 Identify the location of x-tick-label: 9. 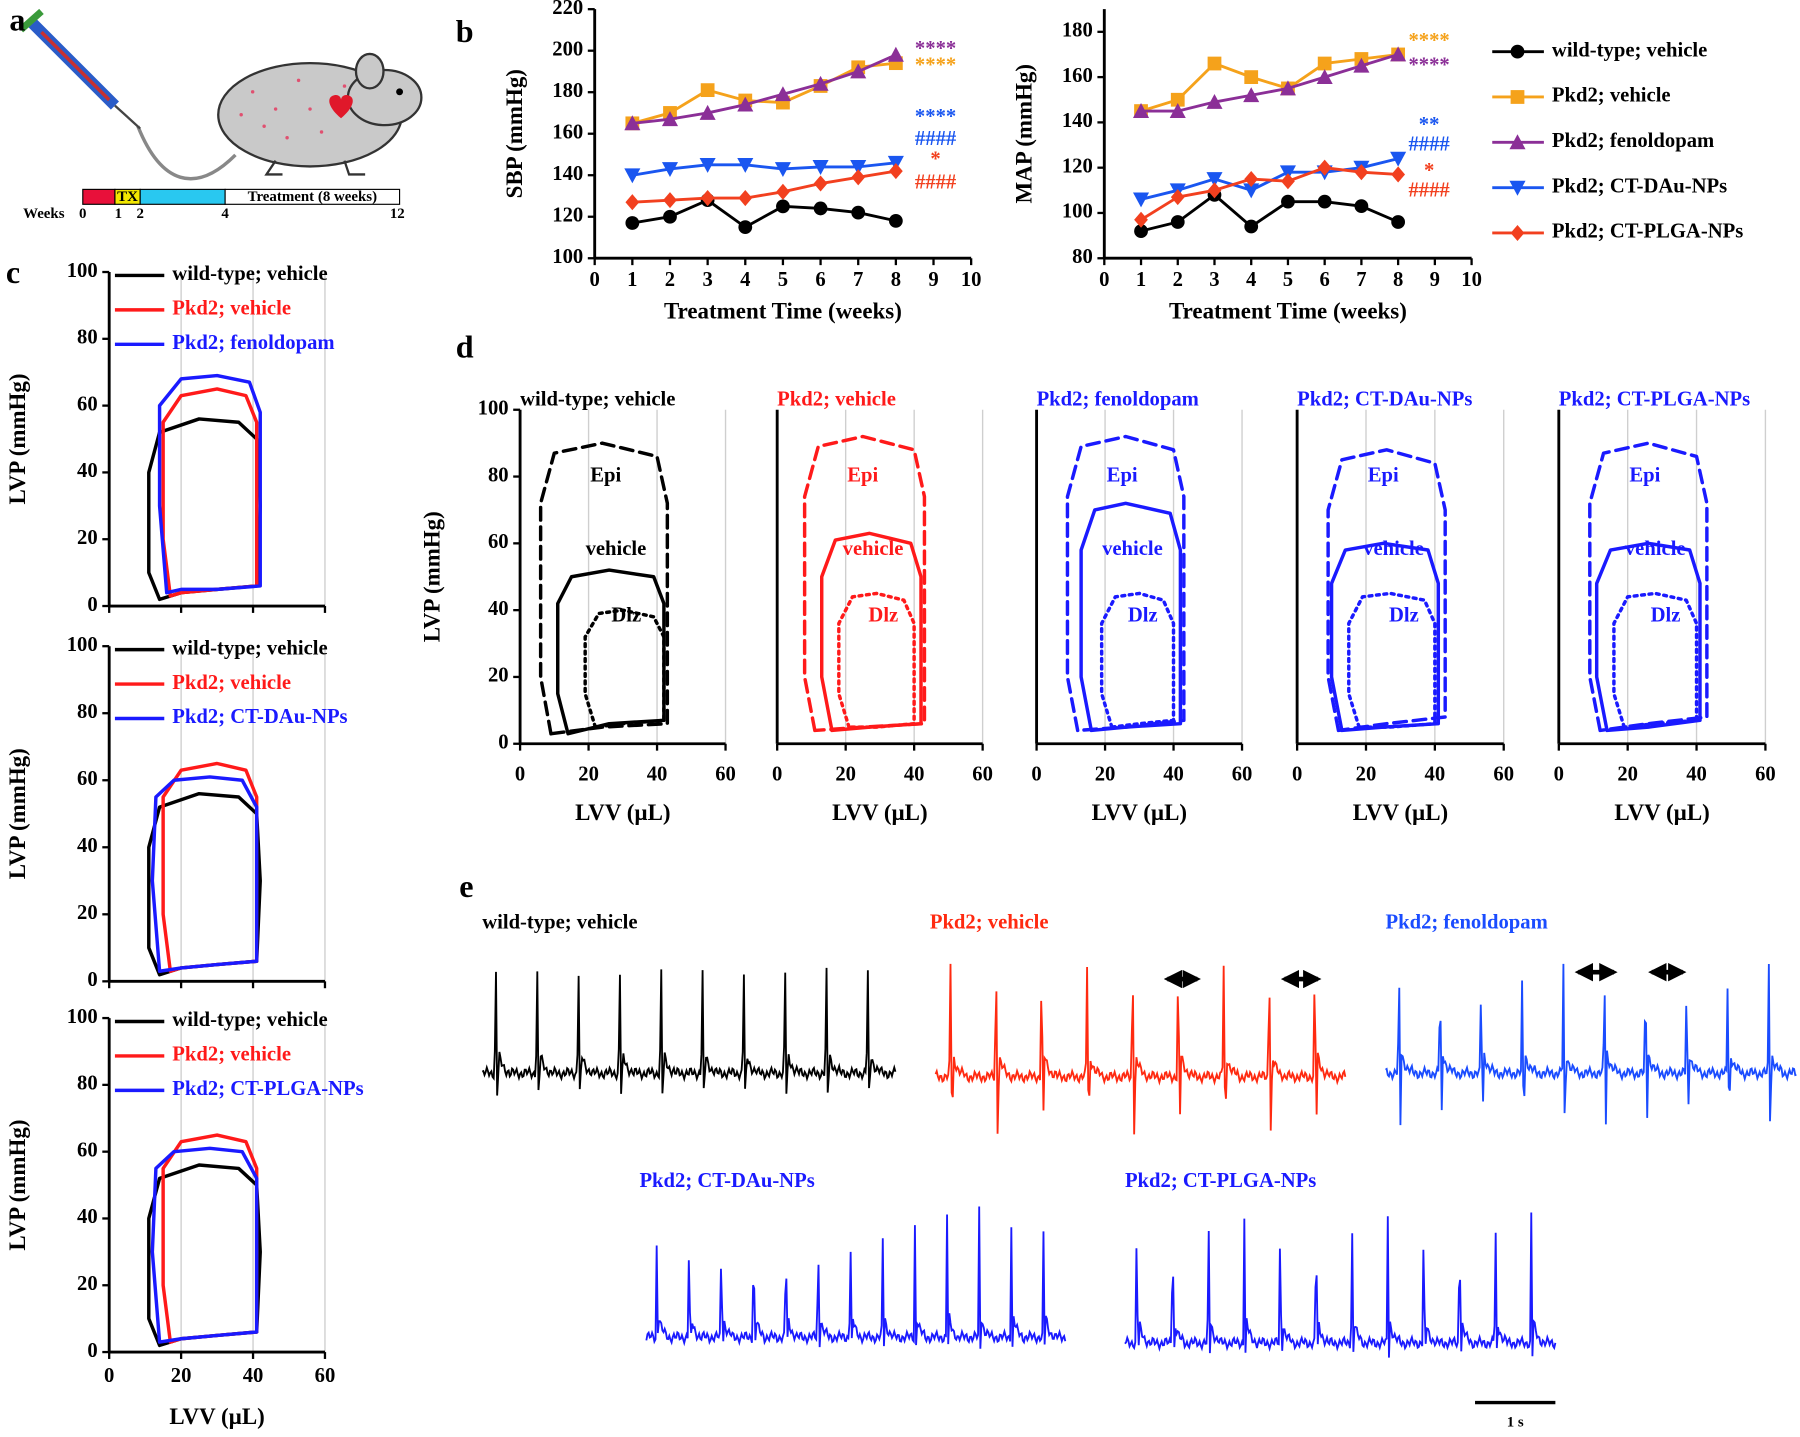
(933, 280).